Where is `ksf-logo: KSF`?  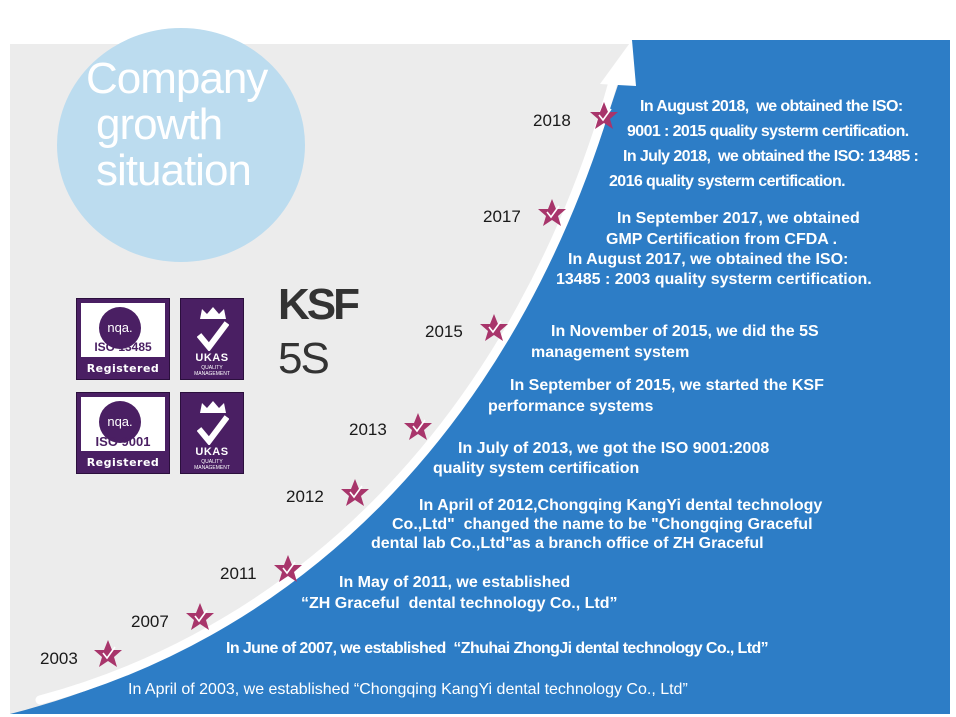
ksf-logo: KSF is located at coordinates (319, 304).